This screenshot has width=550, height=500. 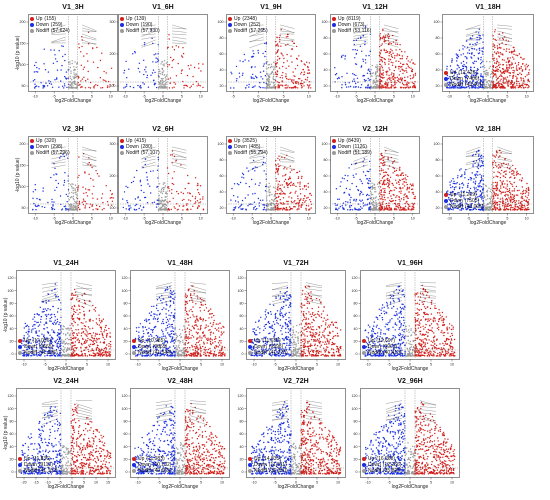 I want to click on panel-title: V2_9H, so click(x=271, y=129).